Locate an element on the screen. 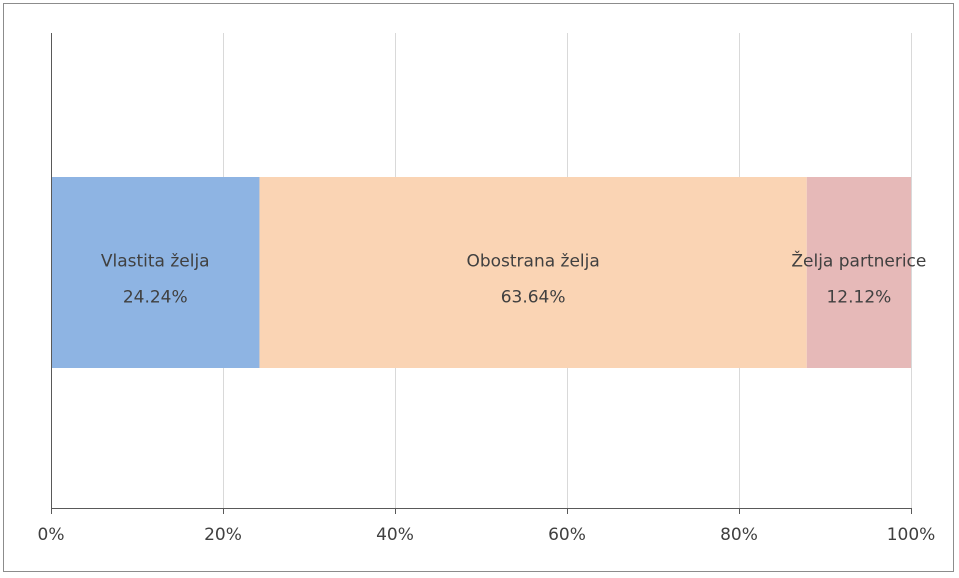 This screenshot has width=959, height=578. data-label-series-name: Obostrana želja is located at coordinates (532, 262).